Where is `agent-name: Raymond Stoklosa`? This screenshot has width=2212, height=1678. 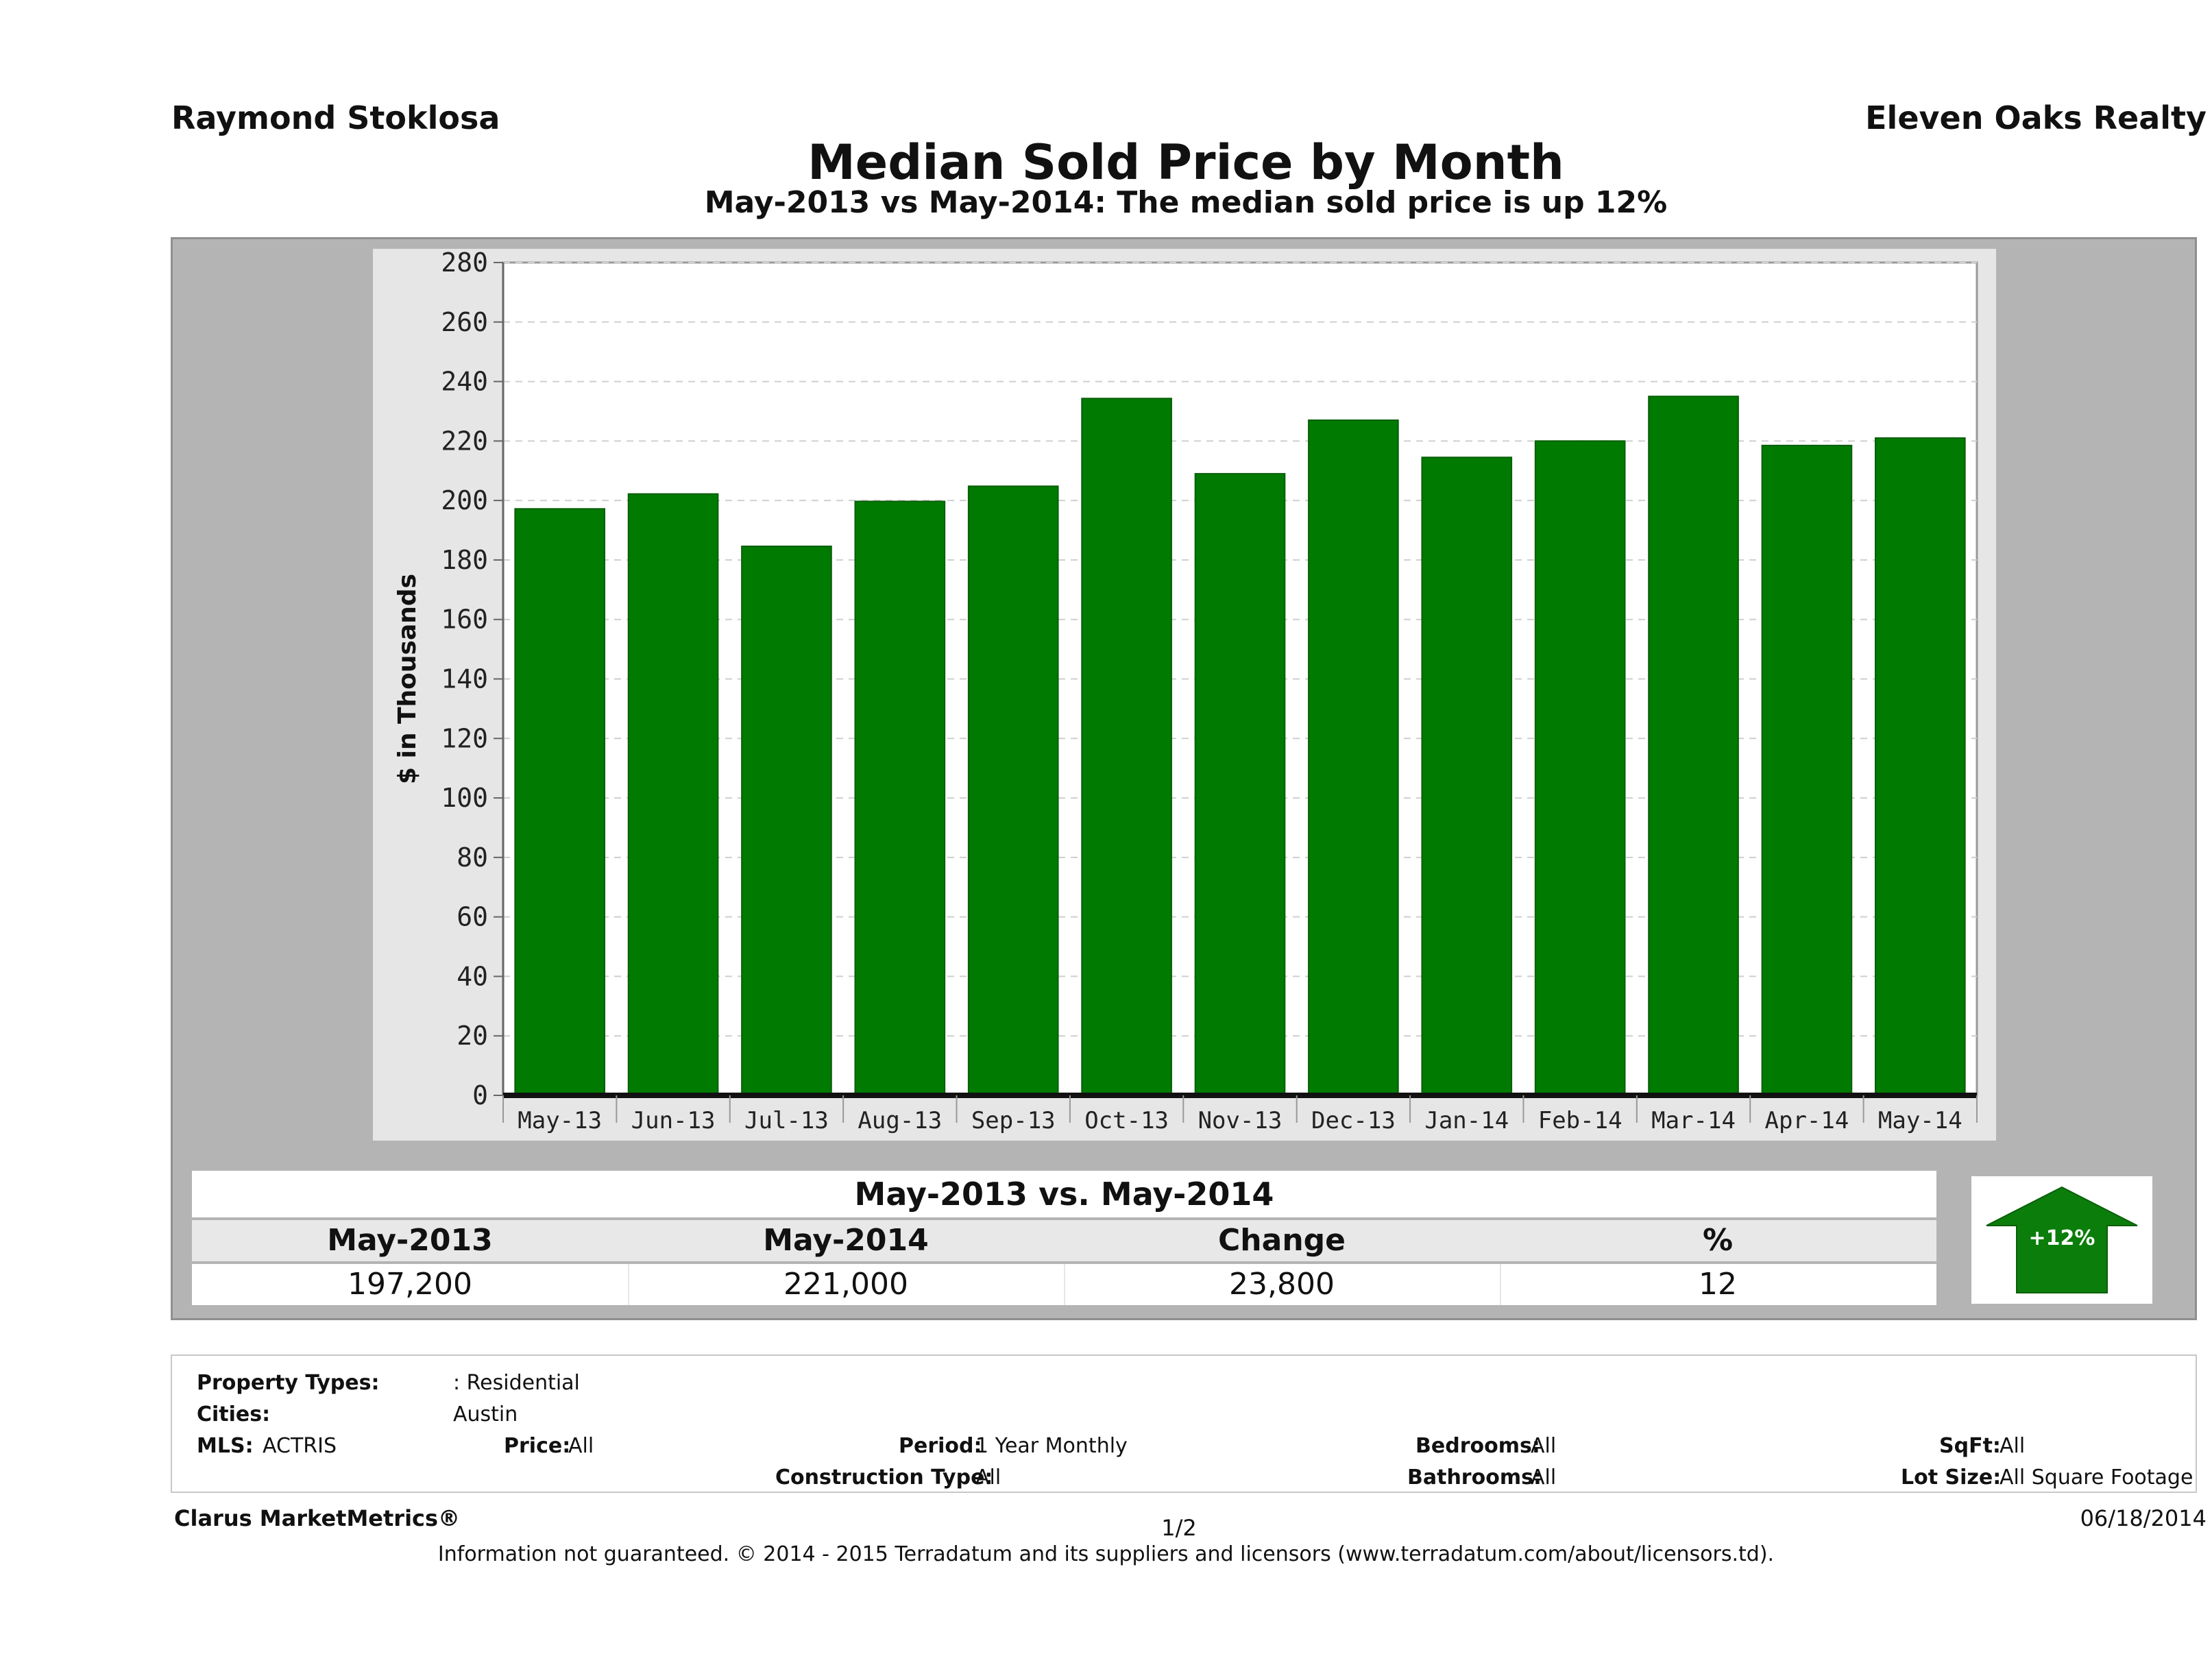 agent-name: Raymond Stoklosa is located at coordinates (335, 117).